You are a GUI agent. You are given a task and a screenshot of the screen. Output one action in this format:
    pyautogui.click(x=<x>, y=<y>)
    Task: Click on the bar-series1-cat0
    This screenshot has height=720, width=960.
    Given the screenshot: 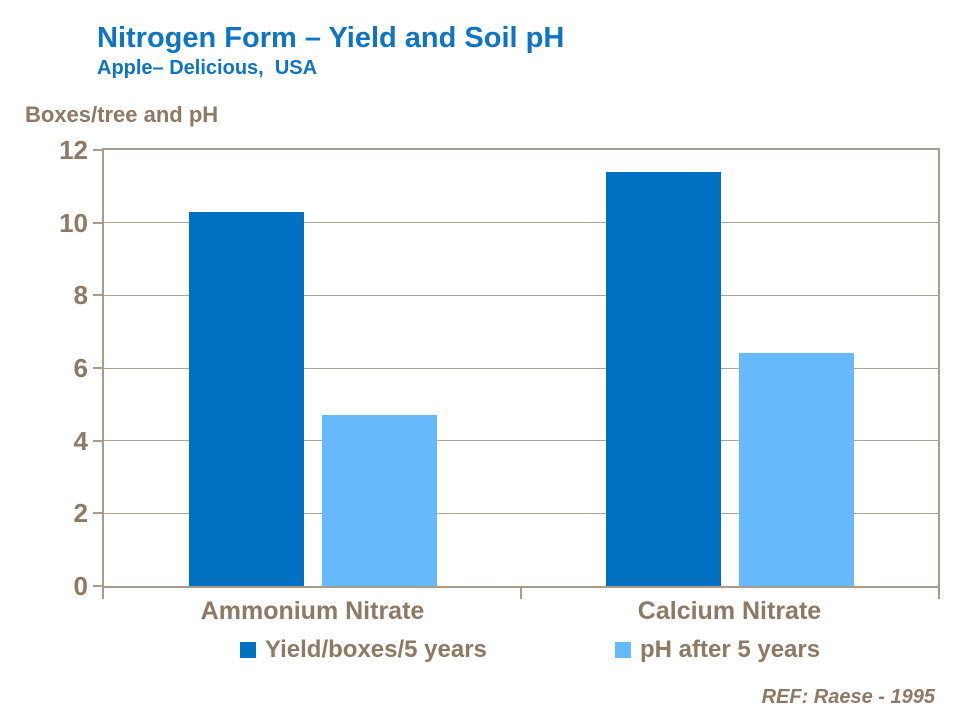 What is the action you would take?
    pyautogui.click(x=379, y=500)
    